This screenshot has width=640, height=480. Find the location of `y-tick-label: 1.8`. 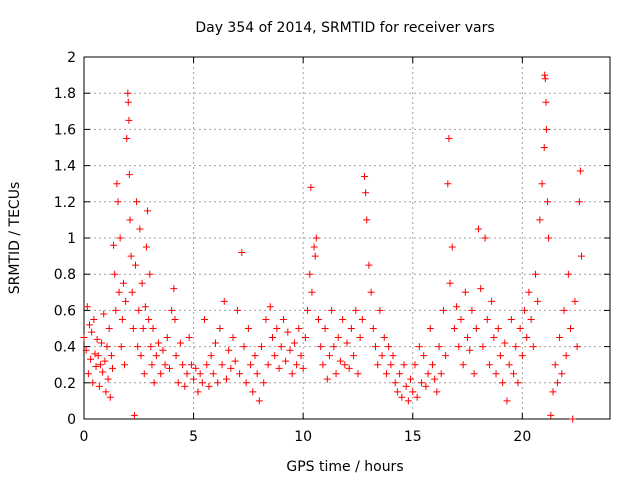

y-tick-label: 1.8 is located at coordinates (65, 94).